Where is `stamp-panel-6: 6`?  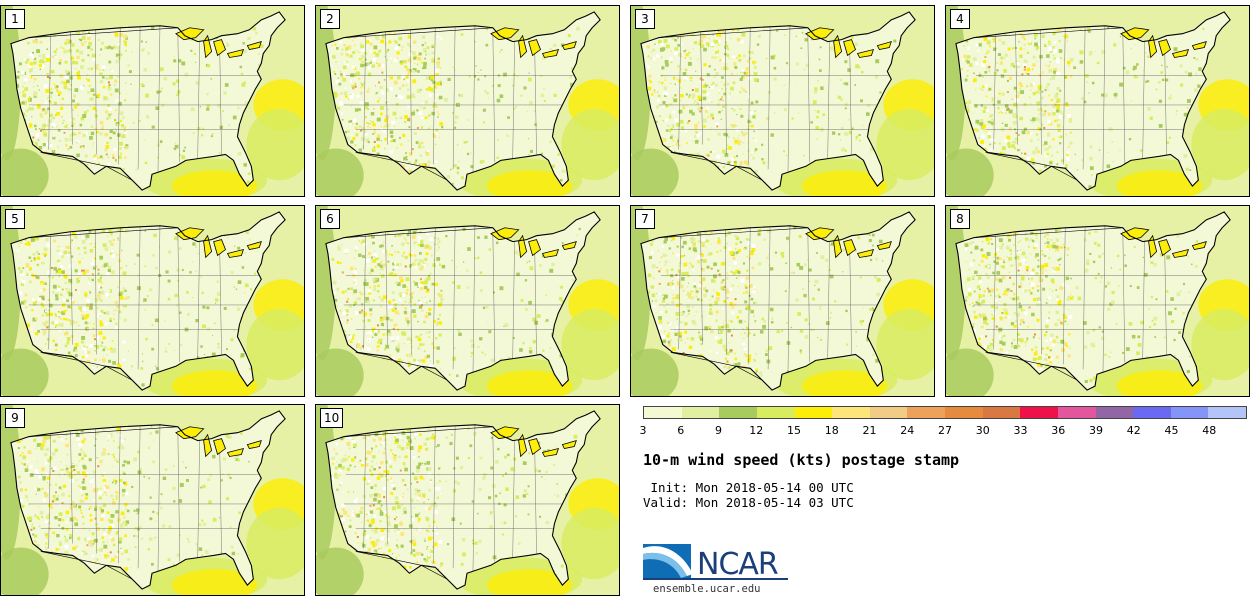
stamp-panel-6: 6 is located at coordinates (467, 301).